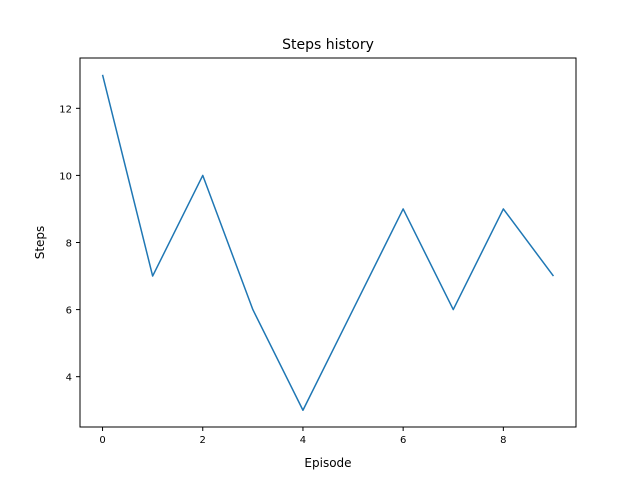  What do you see at coordinates (65, 176) in the screenshot?
I see `y-tick-label: 10` at bounding box center [65, 176].